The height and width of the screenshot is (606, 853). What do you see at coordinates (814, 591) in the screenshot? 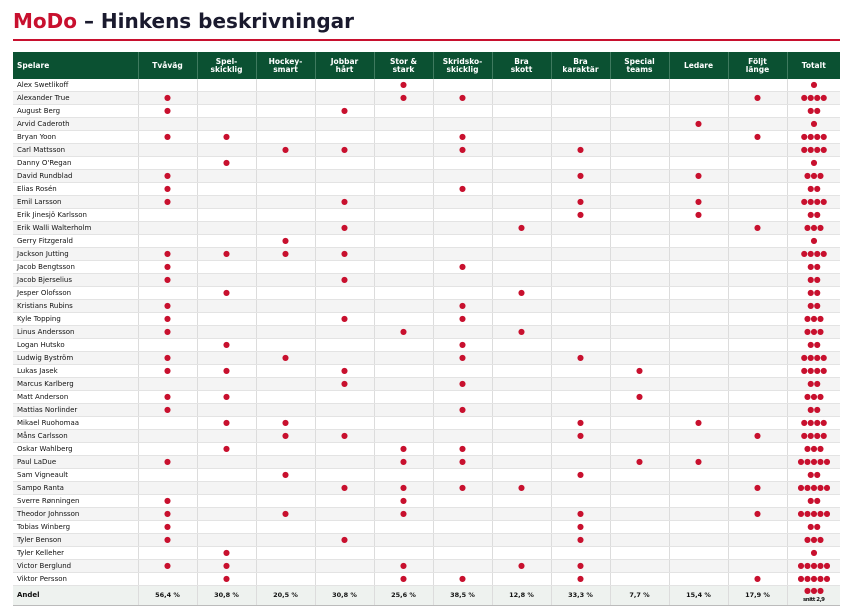
I see `average-dots-icon: ●●●` at bounding box center [814, 591].